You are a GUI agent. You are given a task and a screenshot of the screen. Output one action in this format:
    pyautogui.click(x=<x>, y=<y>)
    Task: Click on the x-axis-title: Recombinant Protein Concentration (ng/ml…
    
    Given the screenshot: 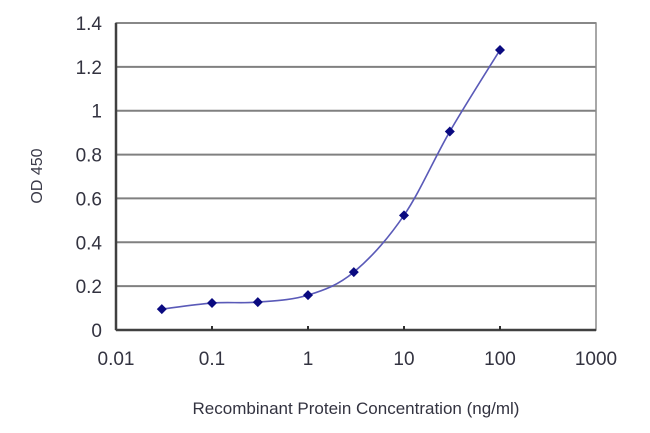 What is the action you would take?
    pyautogui.click(x=356, y=408)
    